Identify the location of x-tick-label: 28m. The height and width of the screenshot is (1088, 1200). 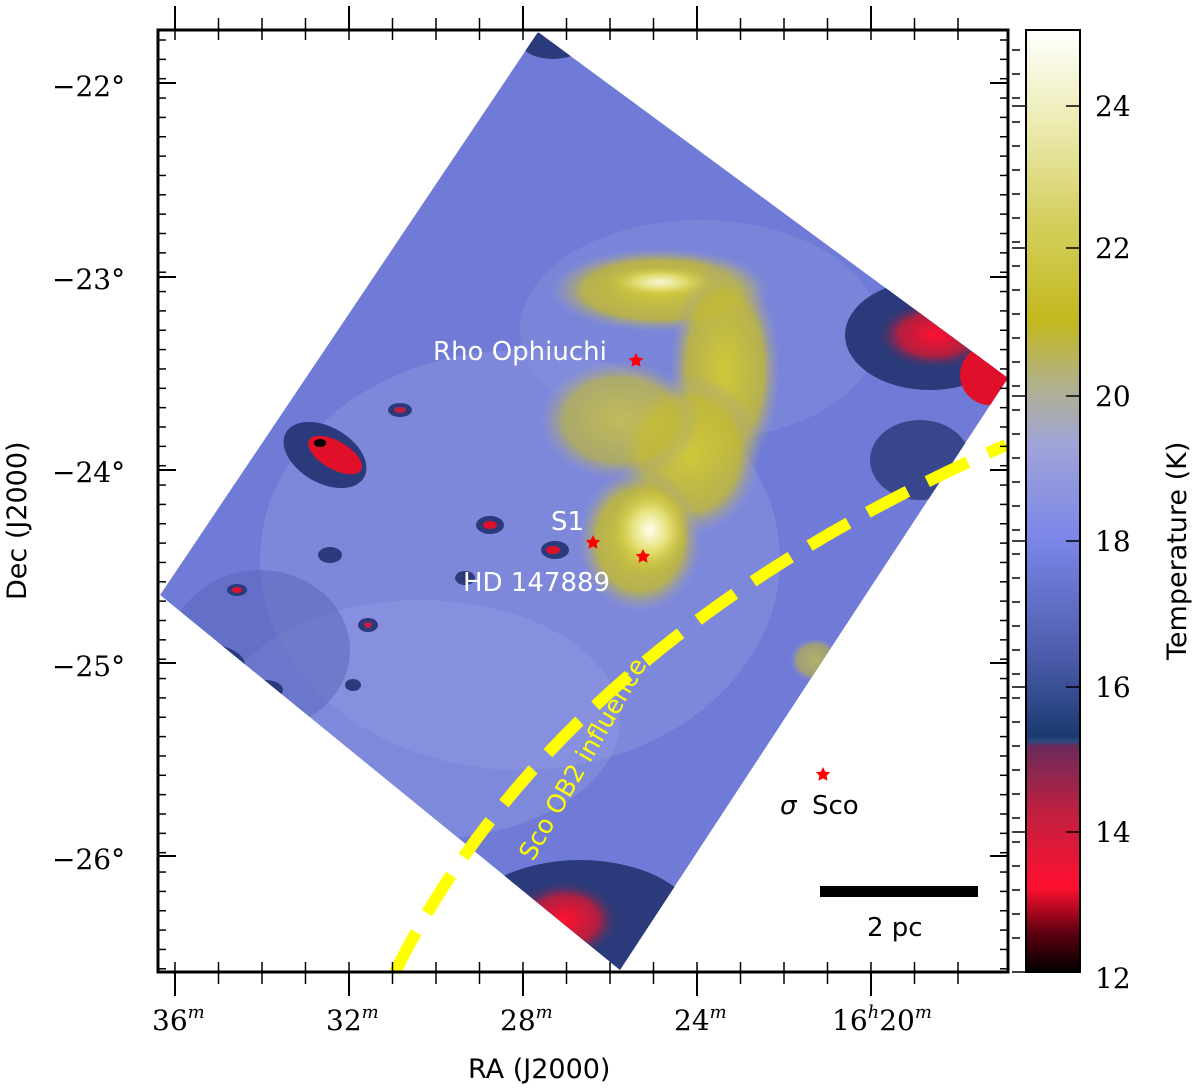
(526, 1019).